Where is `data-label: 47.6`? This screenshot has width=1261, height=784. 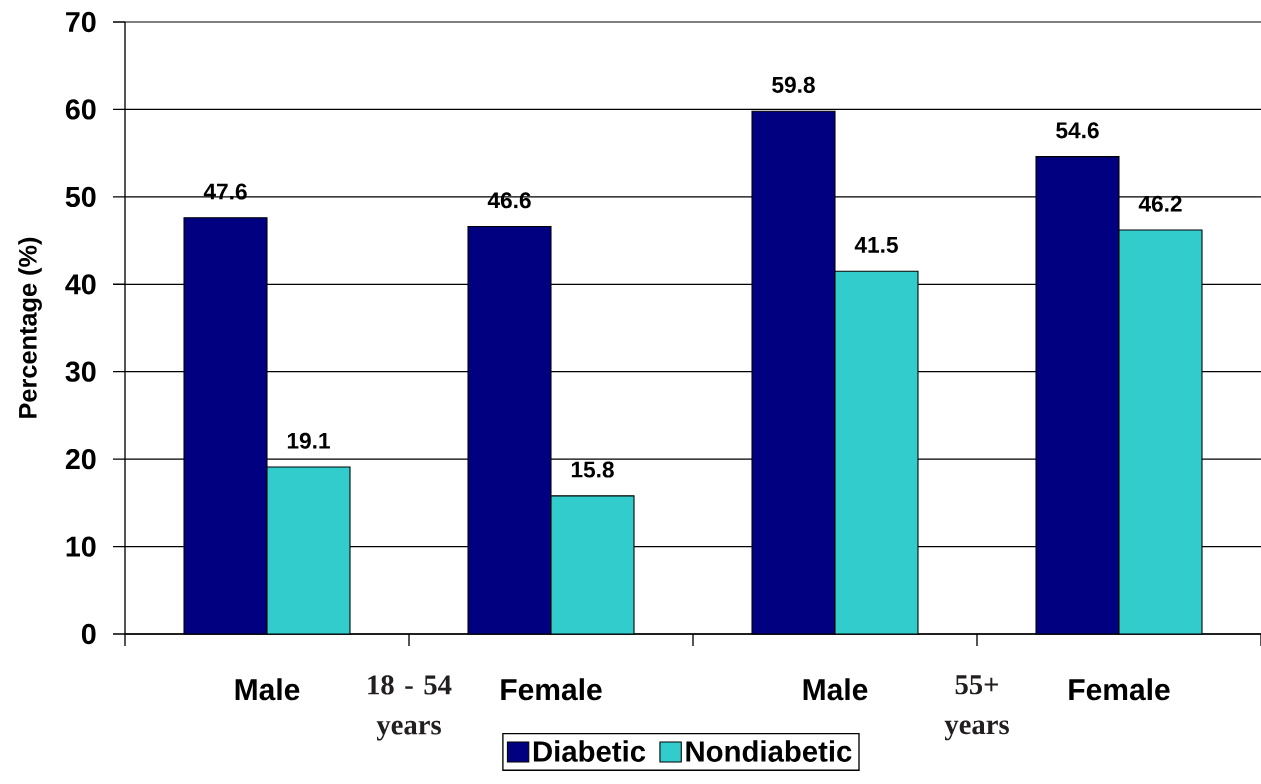 data-label: 47.6 is located at coordinates (225, 191).